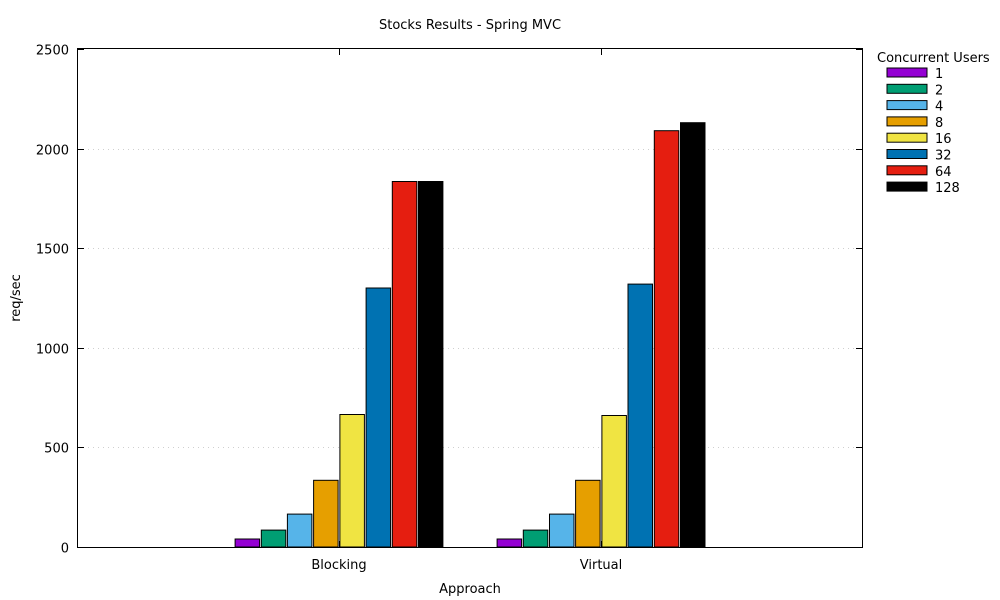 Image resolution: width=1000 pixels, height=600 pixels. I want to click on y-axis-label: req/sec, so click(16, 298).